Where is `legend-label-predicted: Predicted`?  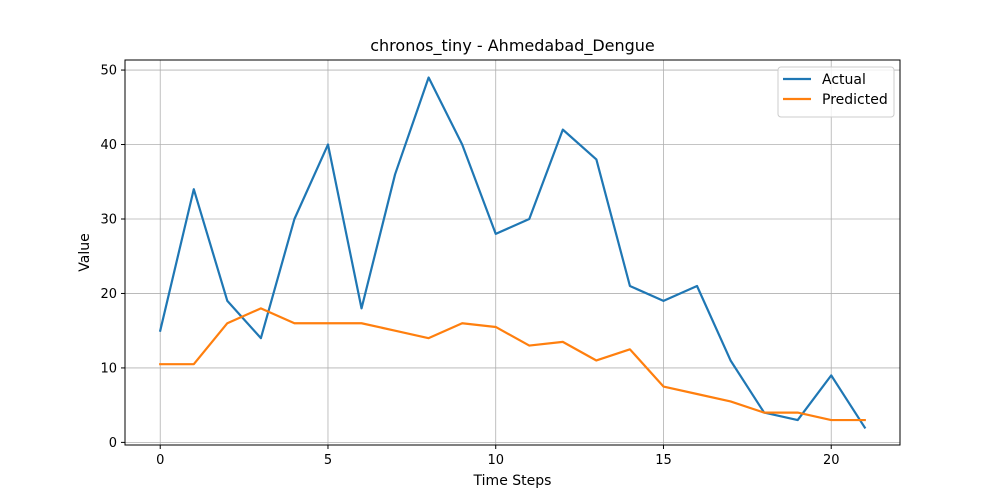
legend-label-predicted: Predicted is located at coordinates (855, 100).